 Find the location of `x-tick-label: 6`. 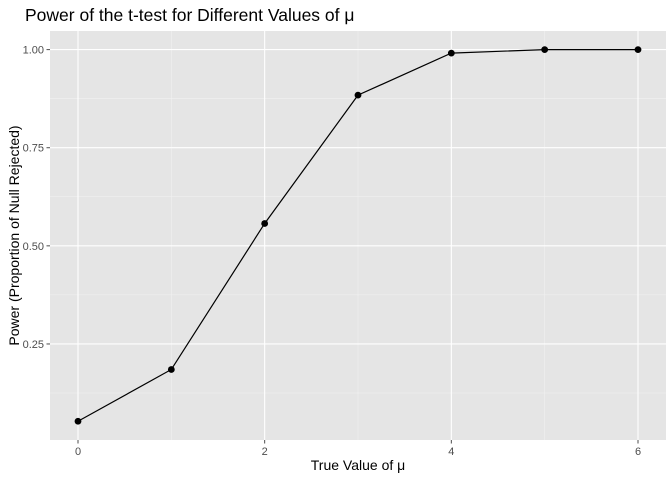

x-tick-label: 6 is located at coordinates (638, 452).